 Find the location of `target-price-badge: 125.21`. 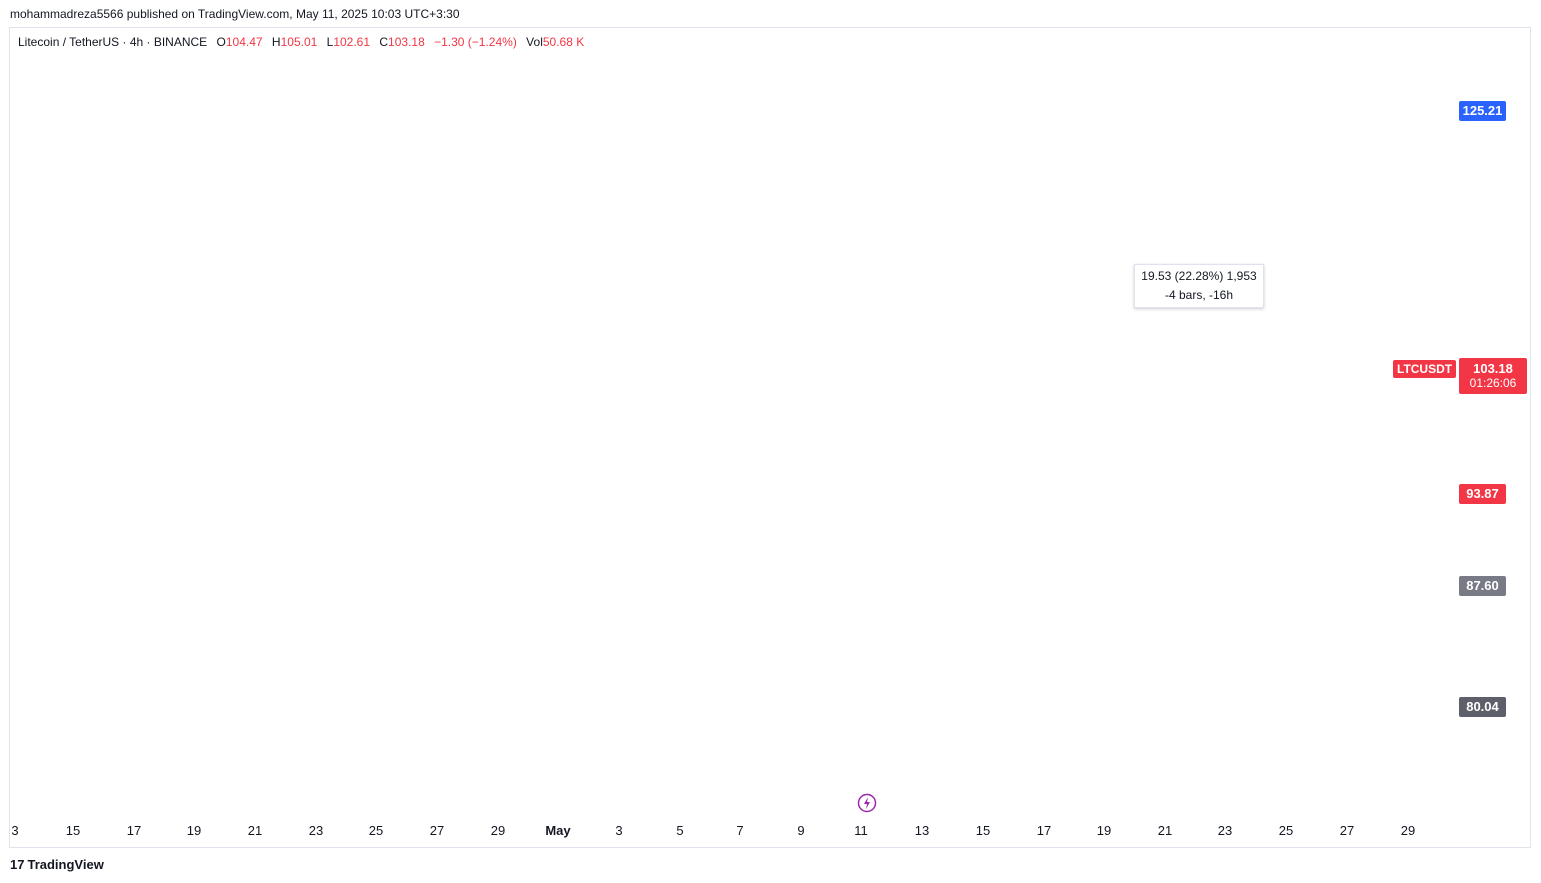

target-price-badge: 125.21 is located at coordinates (1482, 111).